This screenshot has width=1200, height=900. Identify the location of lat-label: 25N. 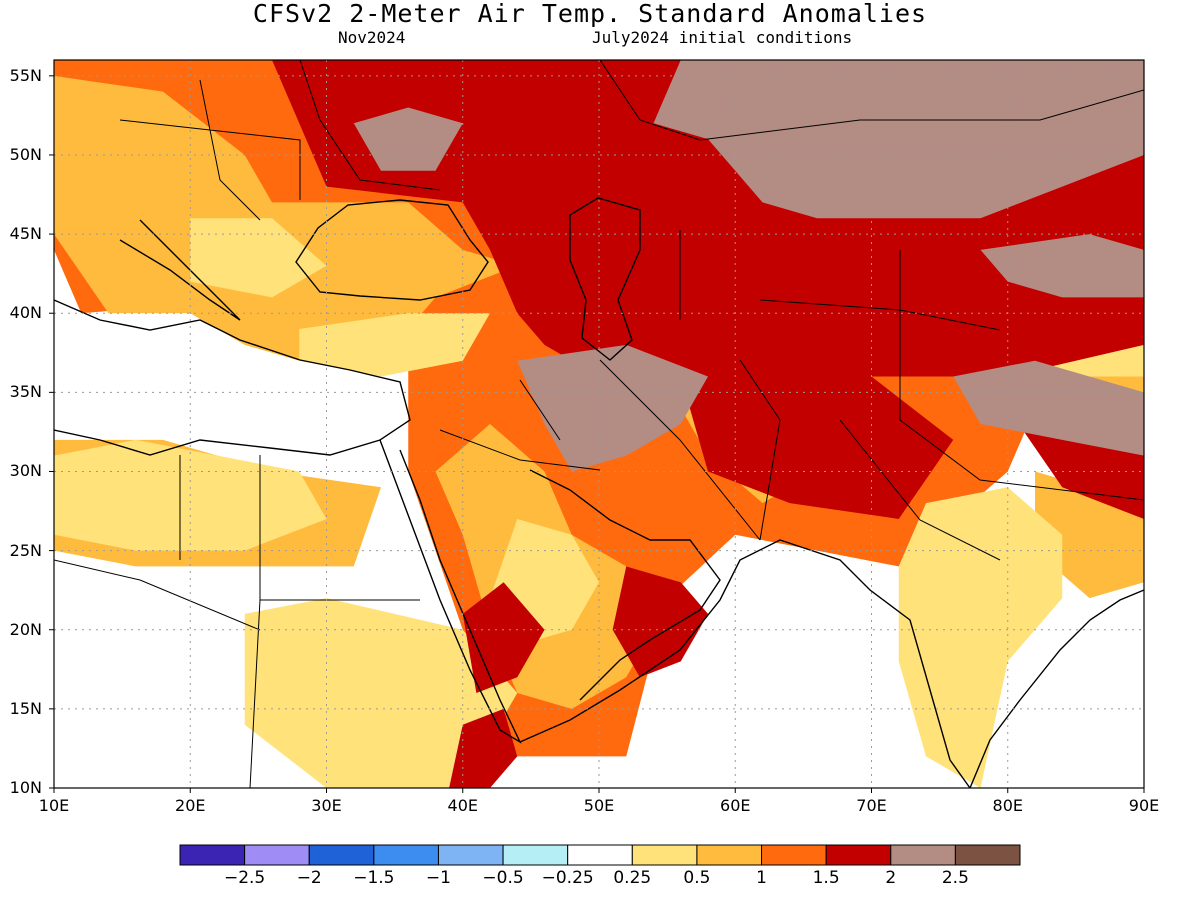
(25, 550).